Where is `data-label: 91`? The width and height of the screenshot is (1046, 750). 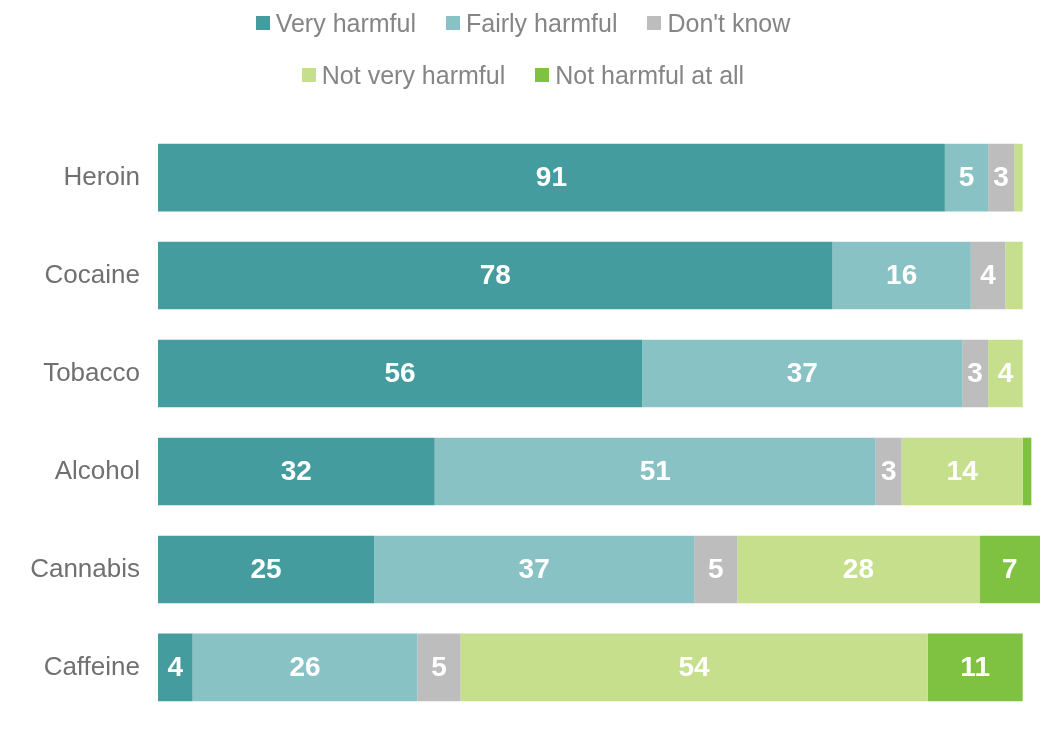
data-label: 91 is located at coordinates (551, 177).